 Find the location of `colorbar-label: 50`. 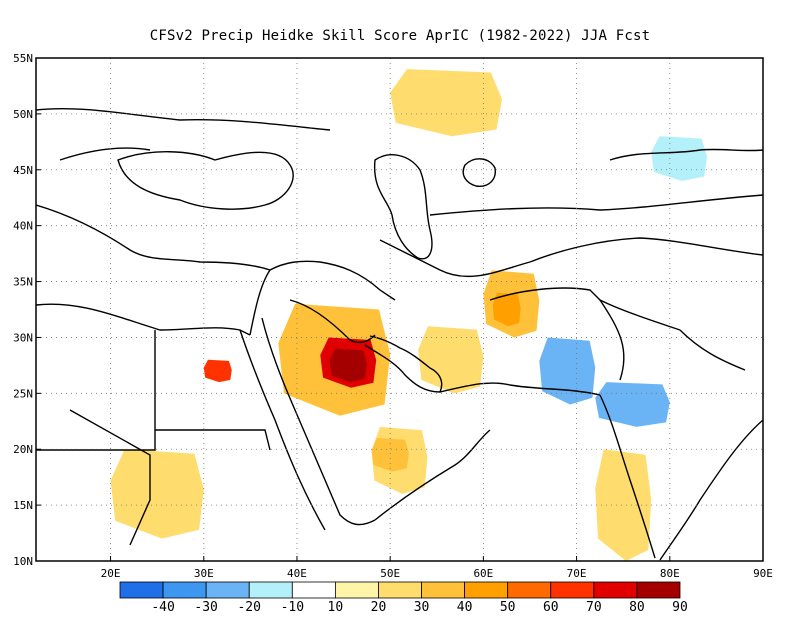

colorbar-label: 50 is located at coordinates (508, 607).